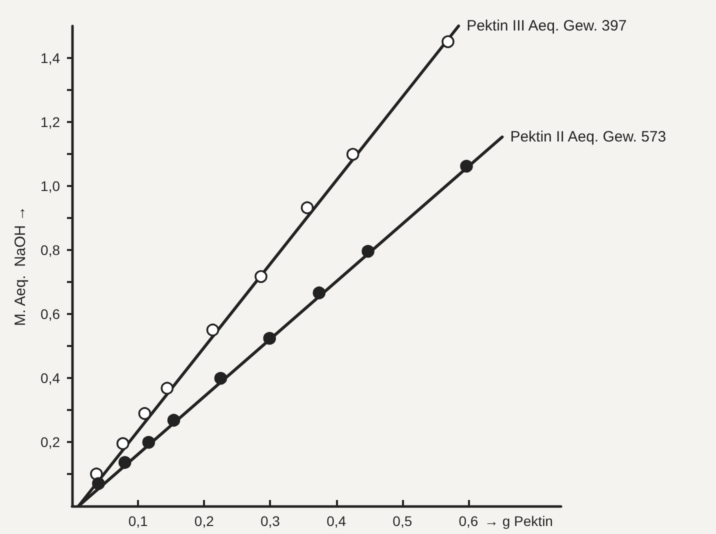 Image resolution: width=716 pixels, height=534 pixels. What do you see at coordinates (50, 122) in the screenshot?
I see `y-tick-label: 1,2` at bounding box center [50, 122].